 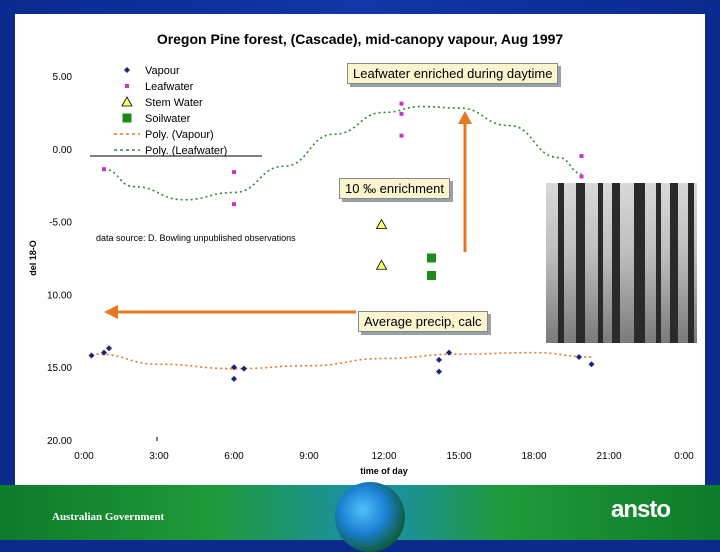 What do you see at coordinates (159, 456) in the screenshot?
I see `x-tick-label: 3:00` at bounding box center [159, 456].